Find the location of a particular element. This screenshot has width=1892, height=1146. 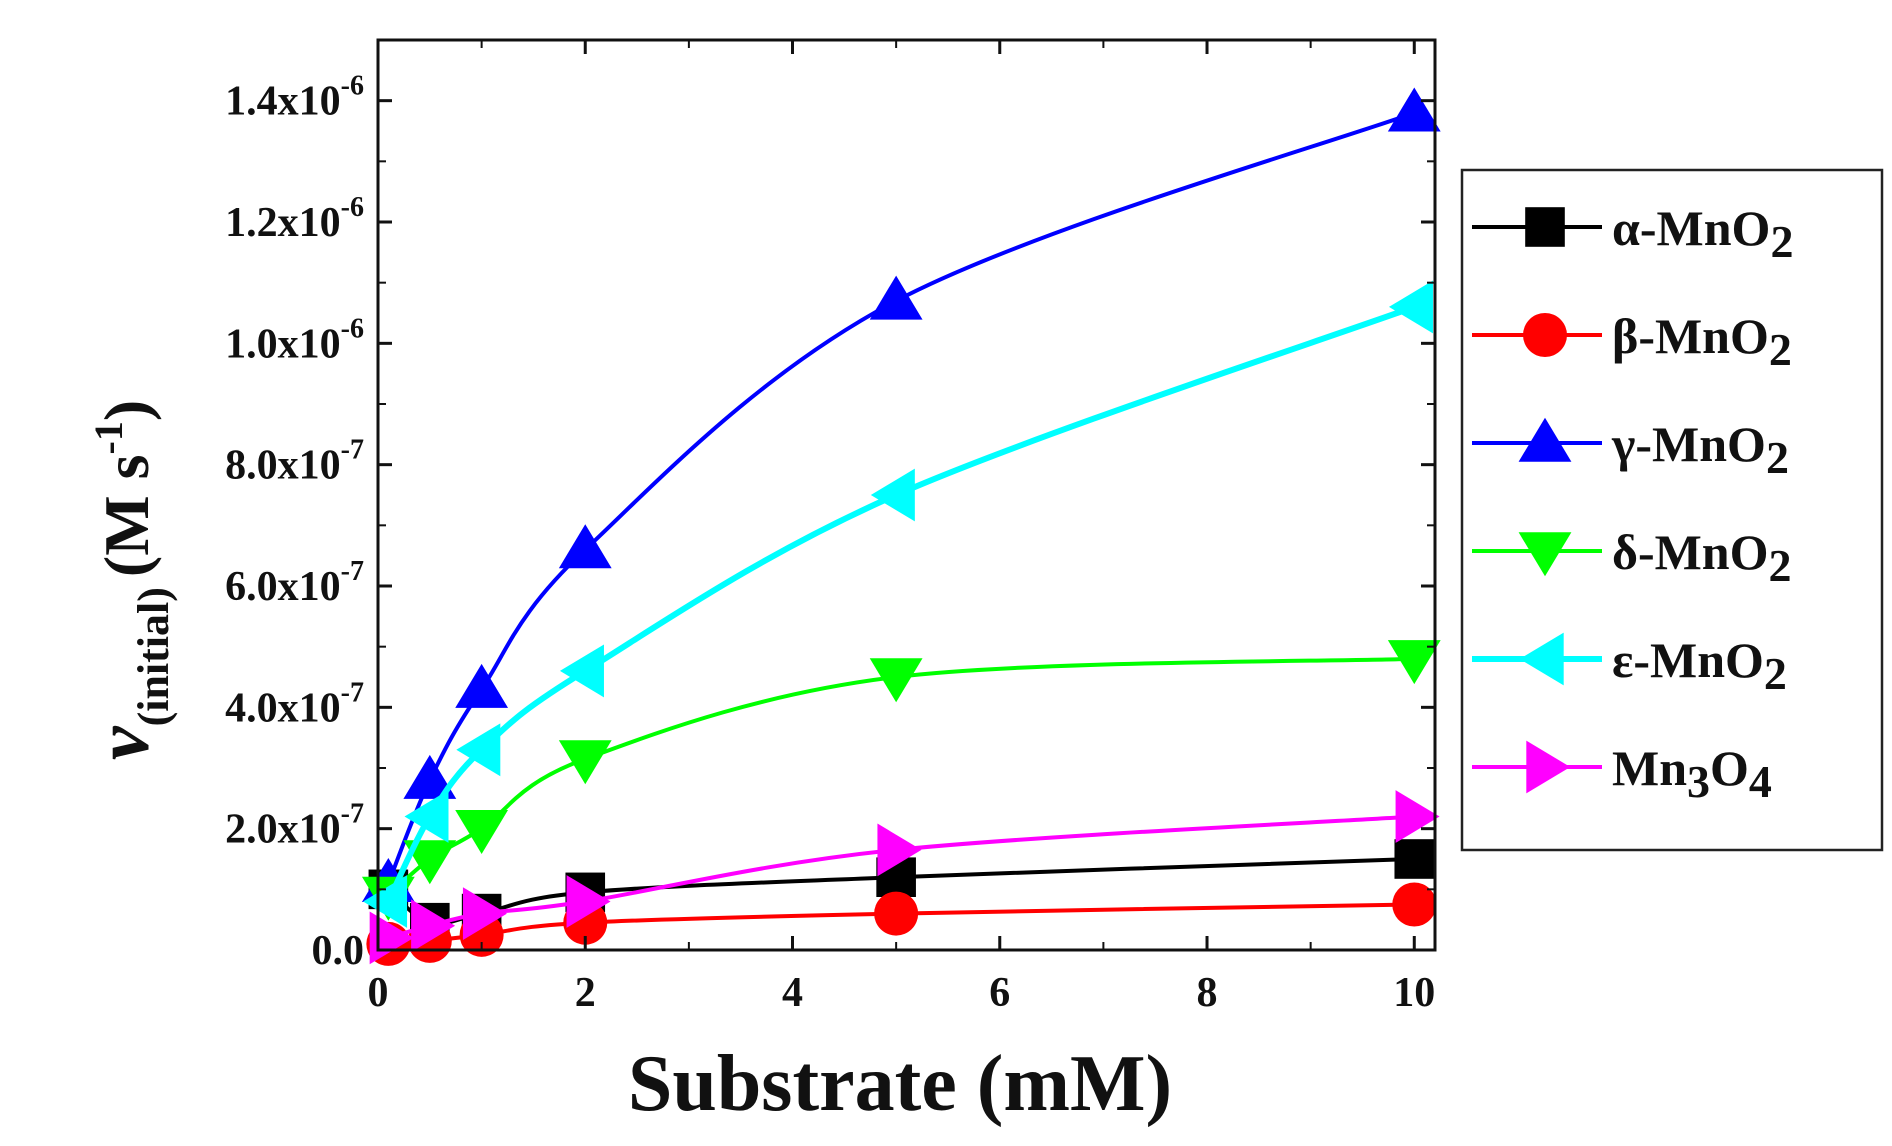

legend-label: γ-MnO2 is located at coordinates (1700, 449).